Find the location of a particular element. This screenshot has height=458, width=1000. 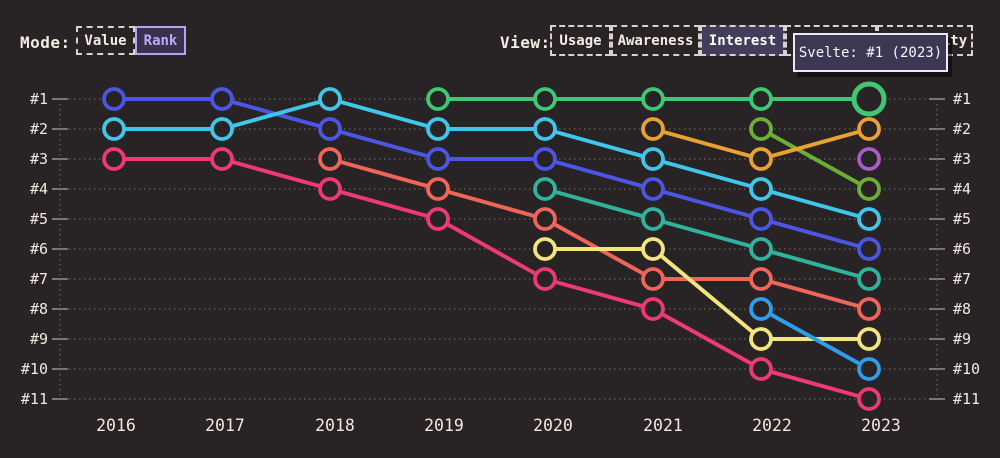

data-point-blue-2021 is located at coordinates (653, 189).